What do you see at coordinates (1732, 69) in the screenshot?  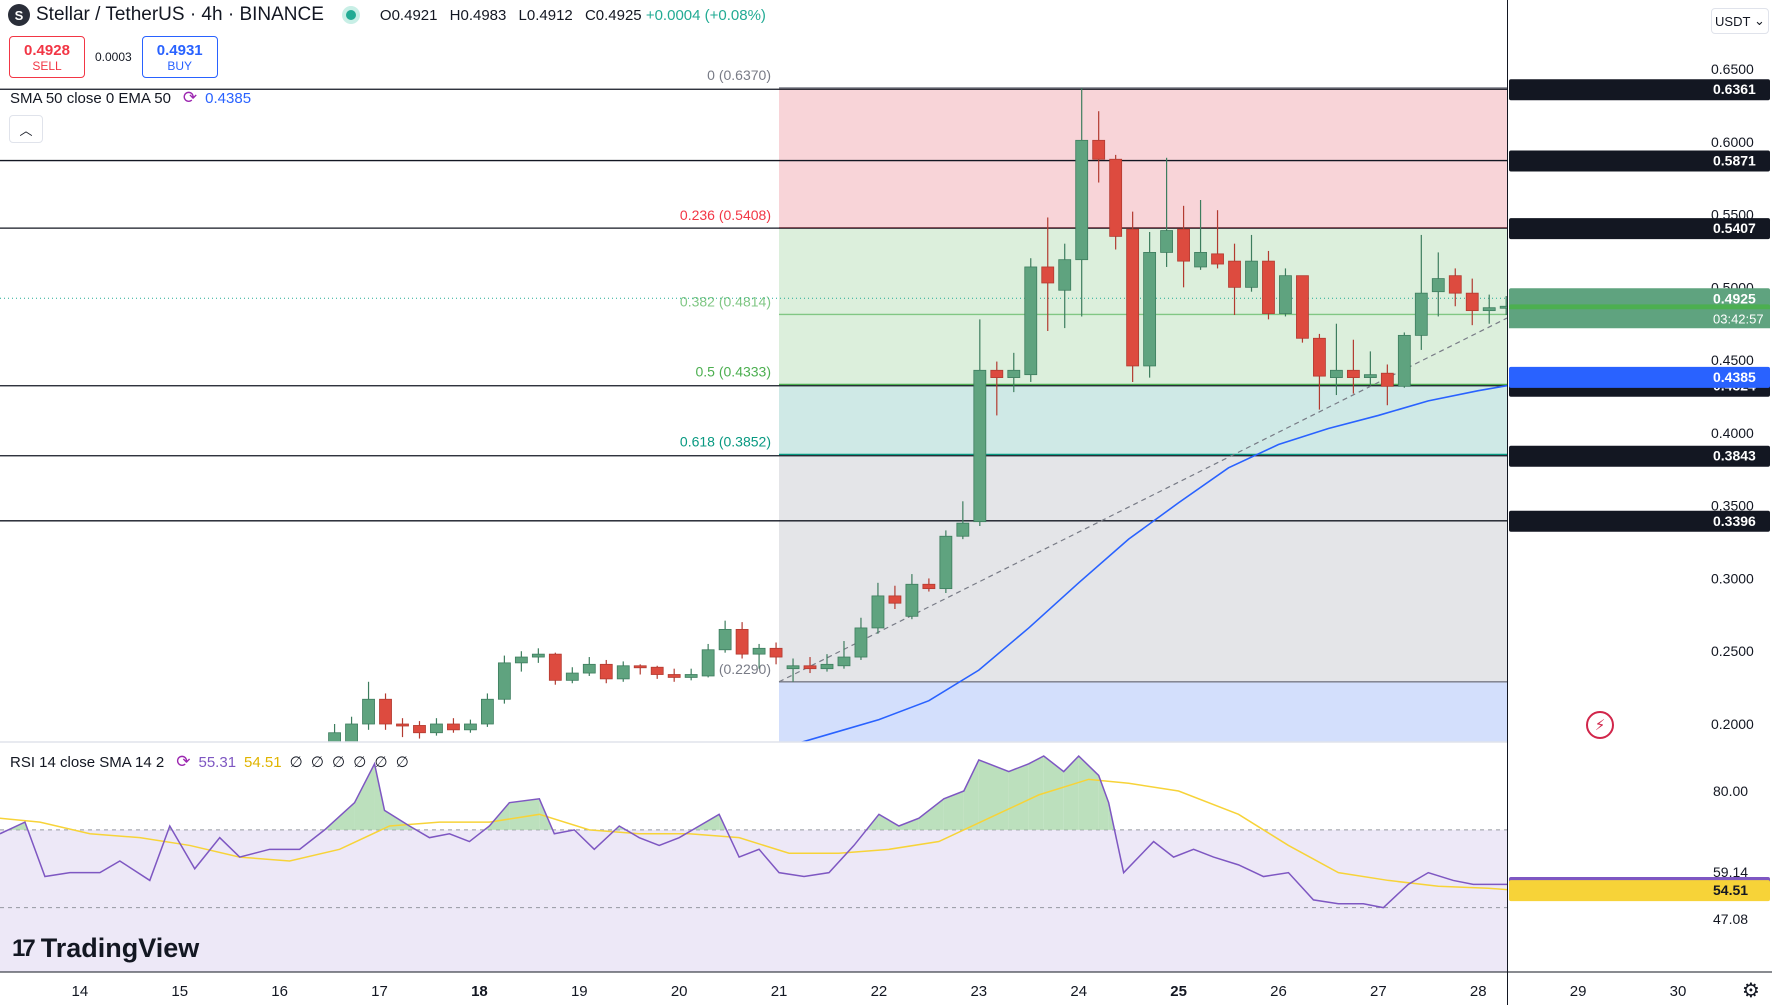 I see `price-tick-label: 0.6500` at bounding box center [1732, 69].